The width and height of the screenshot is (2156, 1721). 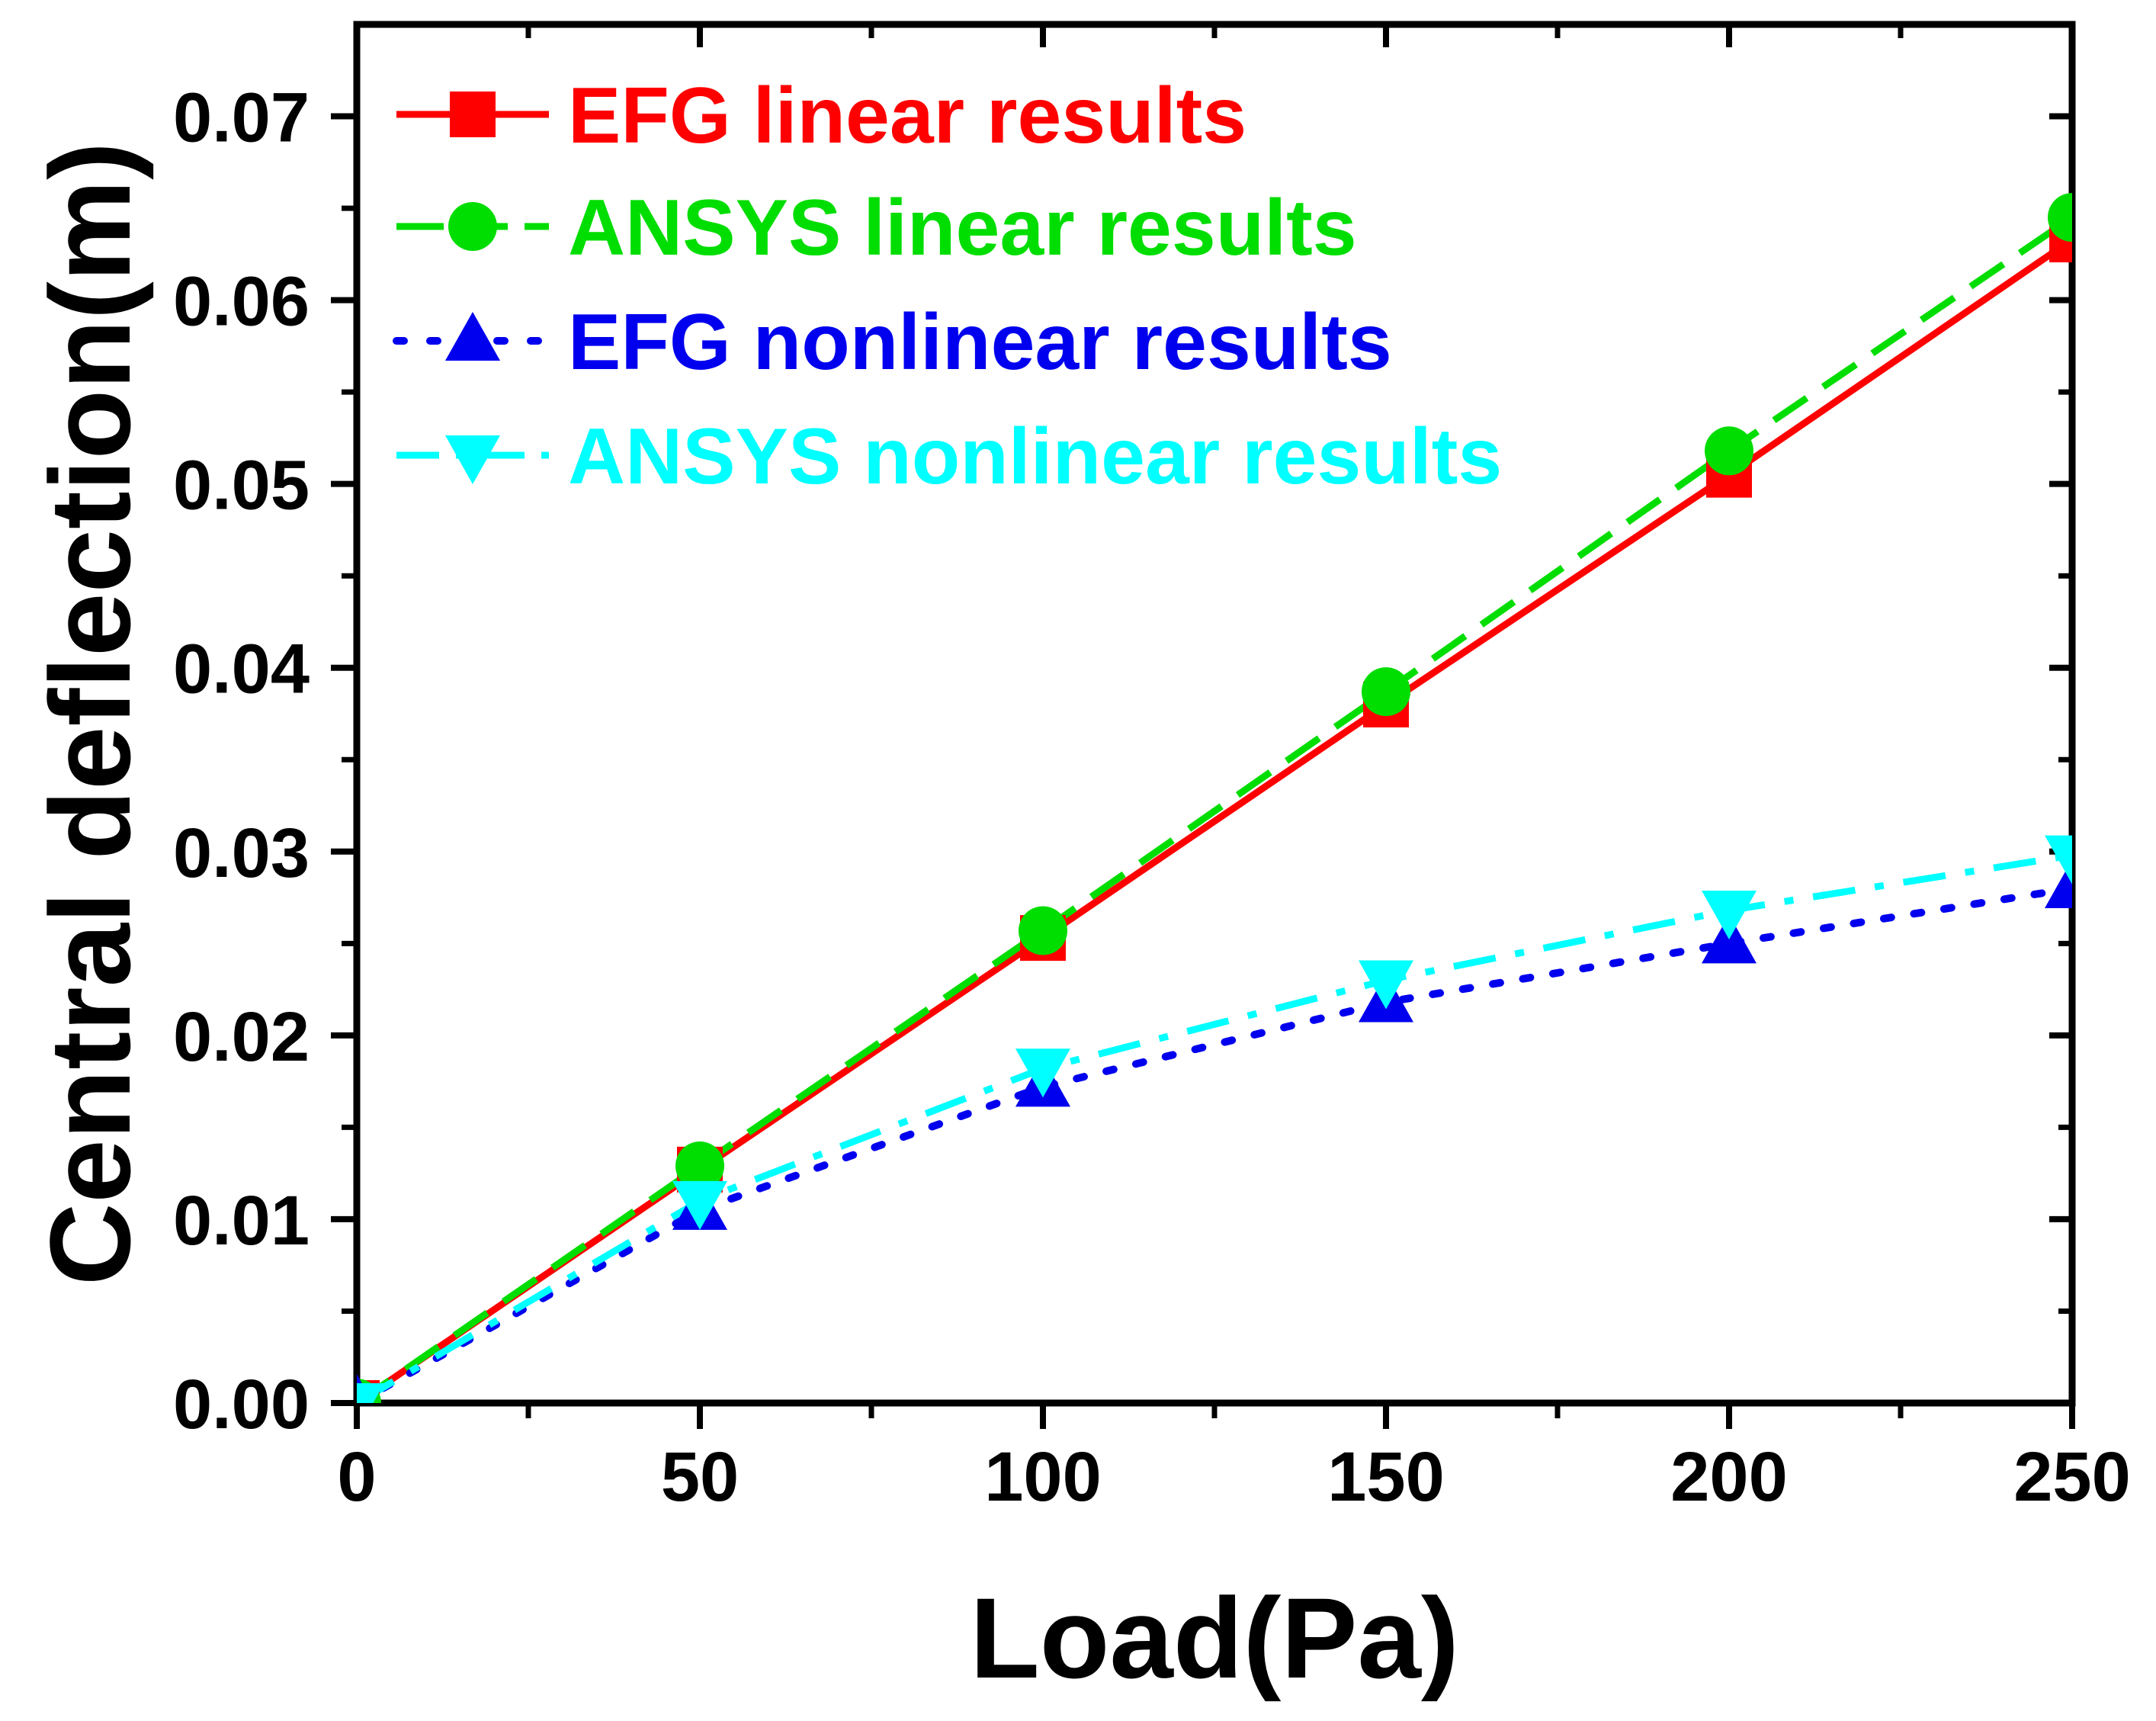 What do you see at coordinates (90, 714) in the screenshot?
I see `y-axis-title: Central deflection(m)` at bounding box center [90, 714].